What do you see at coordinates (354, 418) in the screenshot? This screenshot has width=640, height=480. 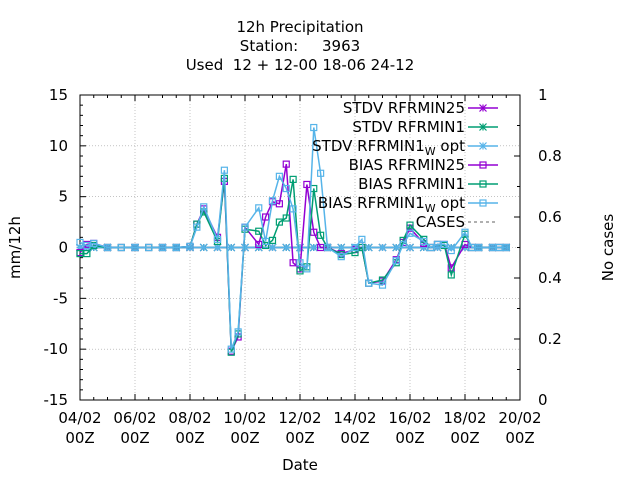 I see `x-tick-label: 14/02` at bounding box center [354, 418].